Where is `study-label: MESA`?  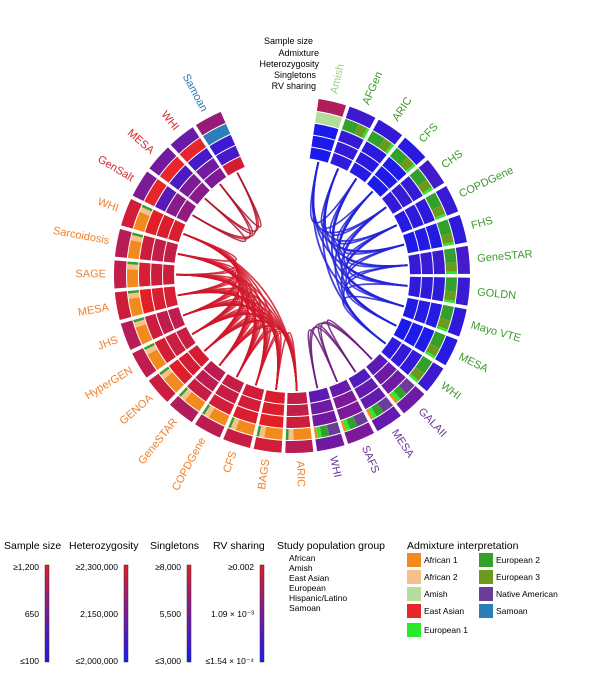 study-label: MESA is located at coordinates (402, 443).